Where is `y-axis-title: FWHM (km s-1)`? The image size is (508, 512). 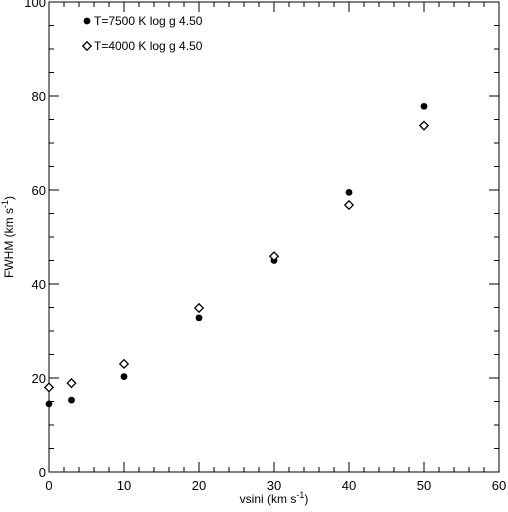
y-axis-title: FWHM (km s-1) is located at coordinates (8, 237).